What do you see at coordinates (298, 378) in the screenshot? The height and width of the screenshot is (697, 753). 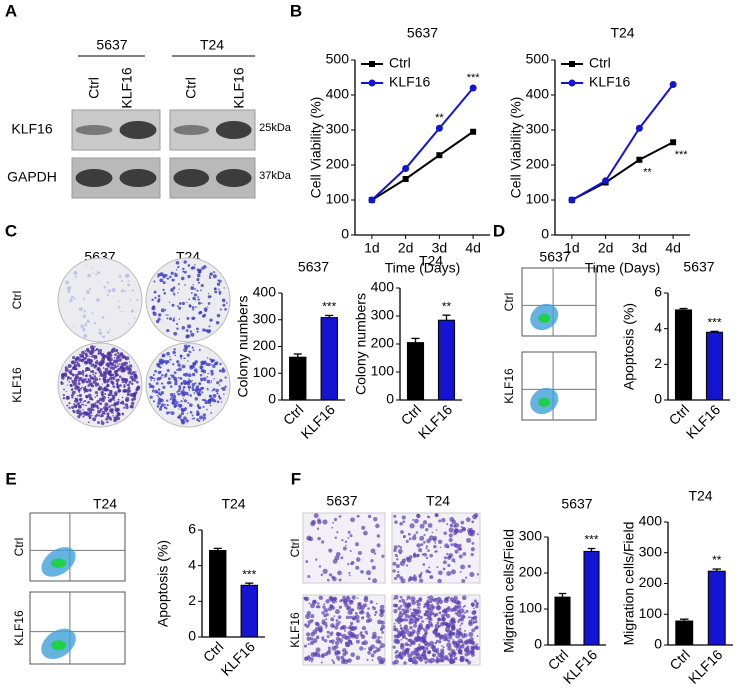 I see `bar` at bounding box center [298, 378].